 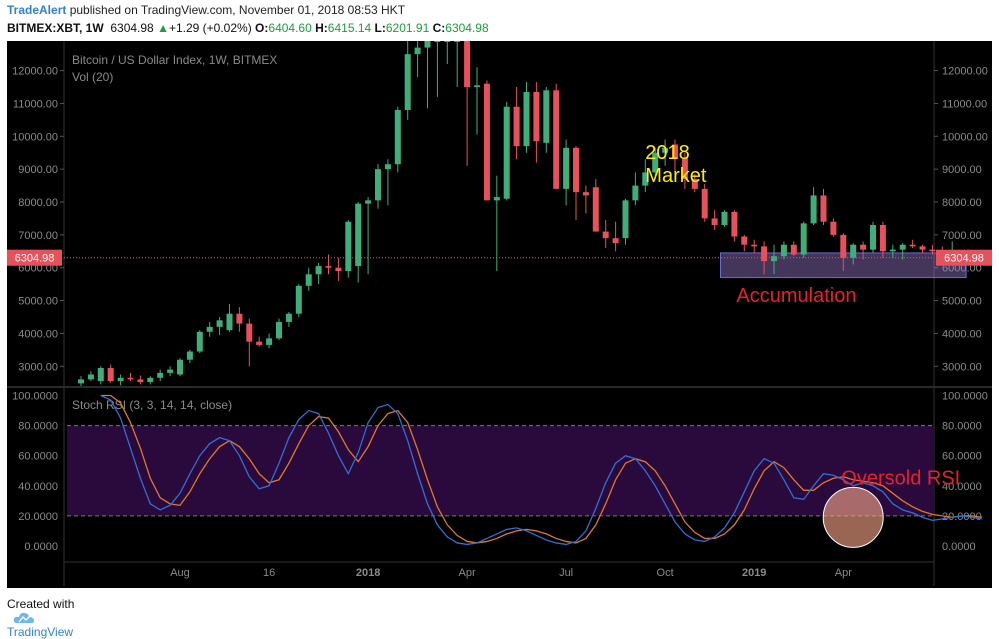 What do you see at coordinates (40, 632) in the screenshot?
I see `tradingview-brand-link: TradingView` at bounding box center [40, 632].